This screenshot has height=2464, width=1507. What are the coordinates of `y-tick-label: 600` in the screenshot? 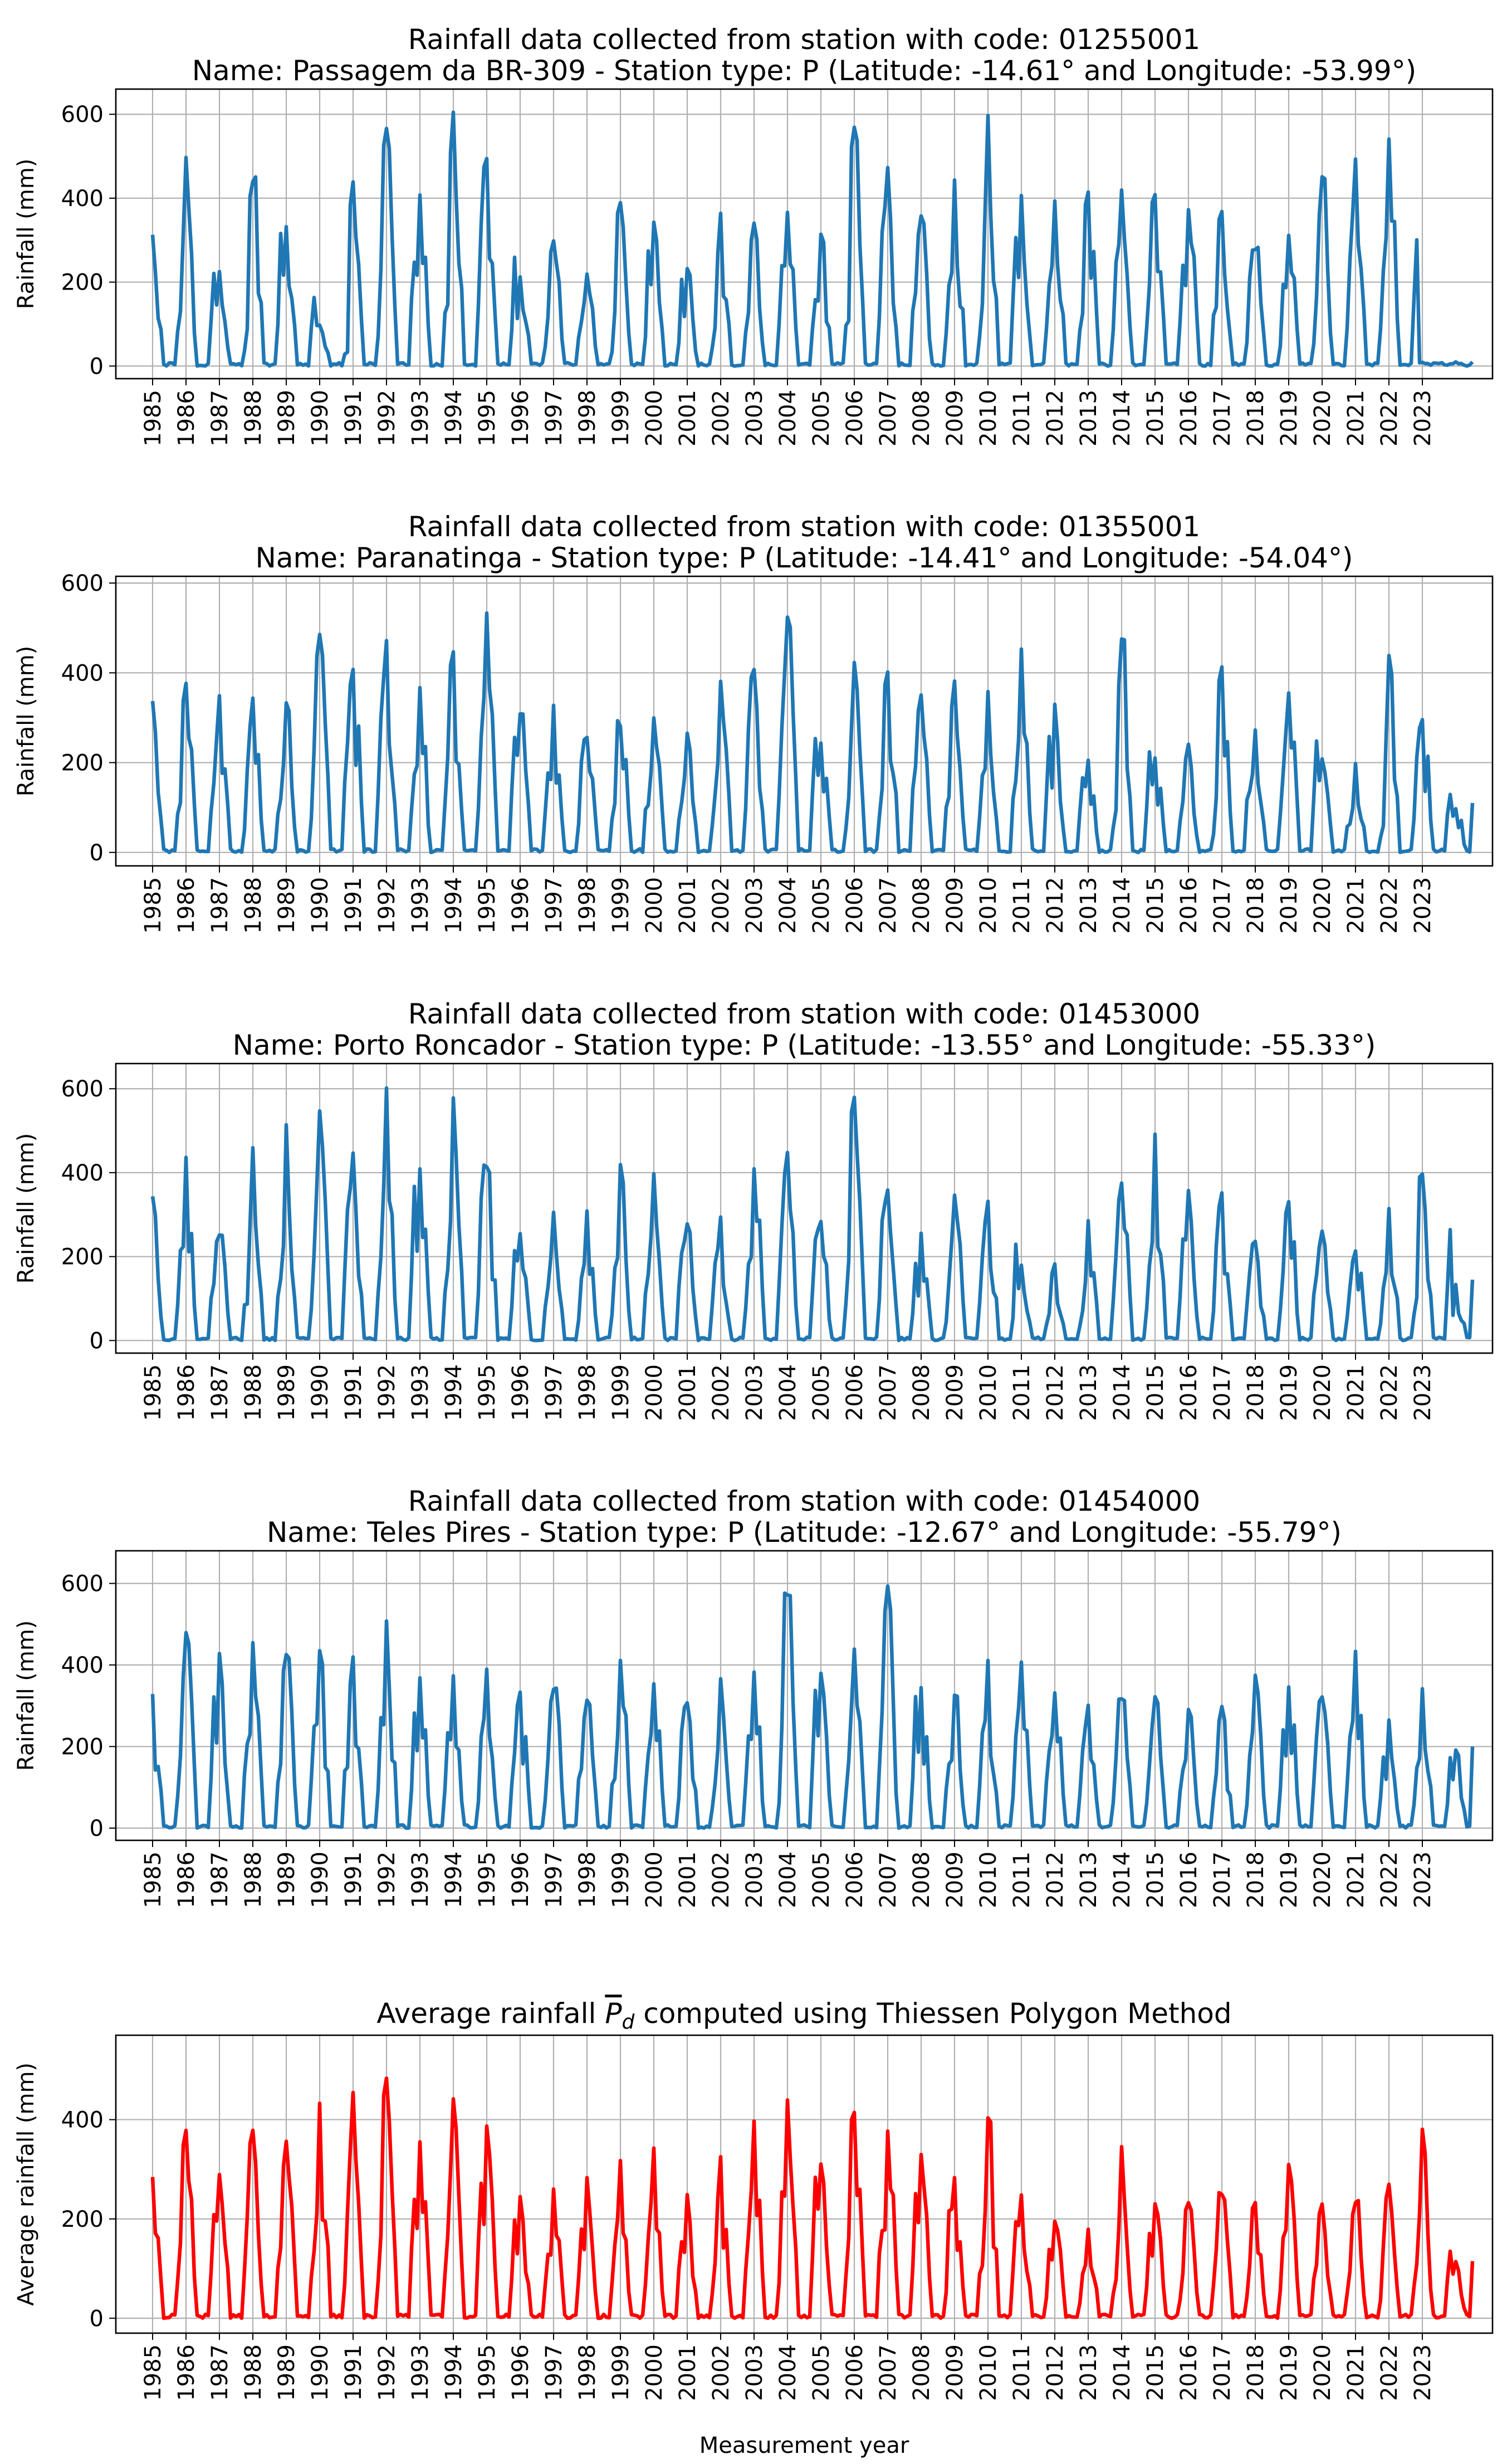 It's located at (82, 1584).